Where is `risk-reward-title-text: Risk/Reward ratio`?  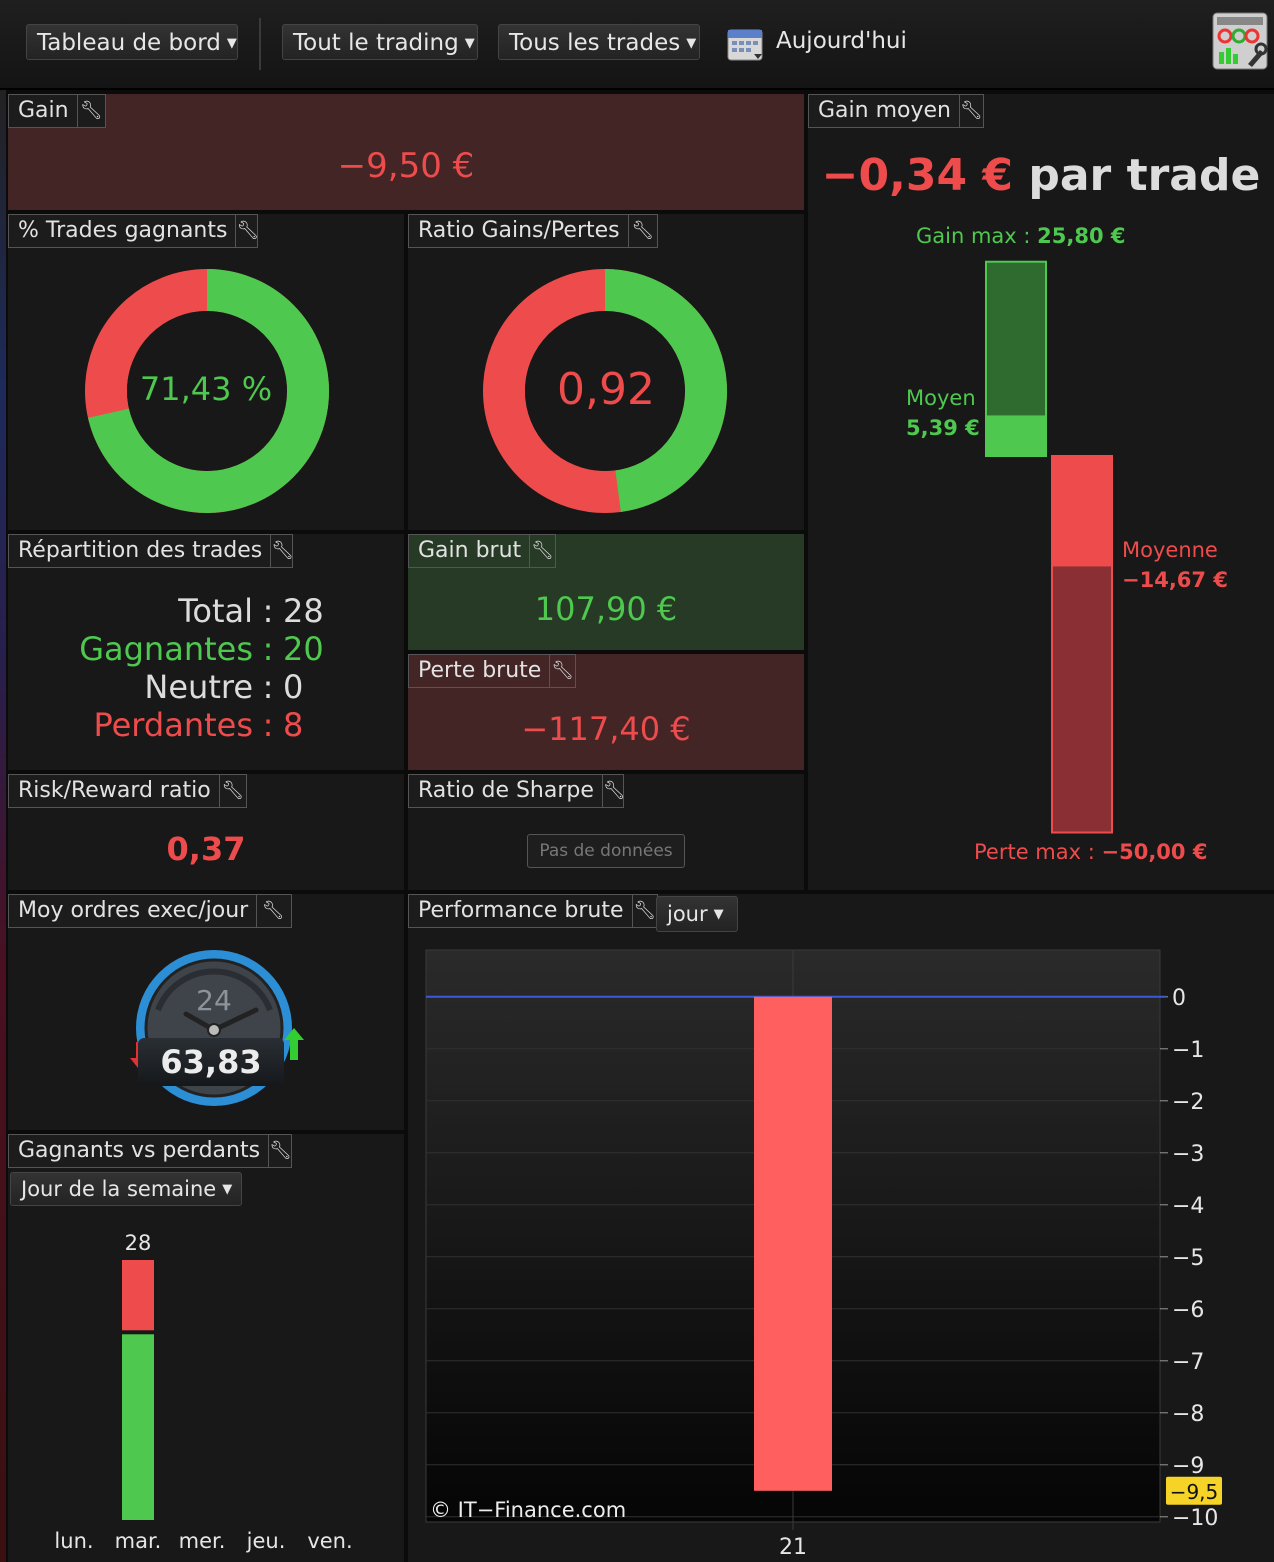
risk-reward-title-text: Risk/Reward ratio is located at coordinates (114, 790).